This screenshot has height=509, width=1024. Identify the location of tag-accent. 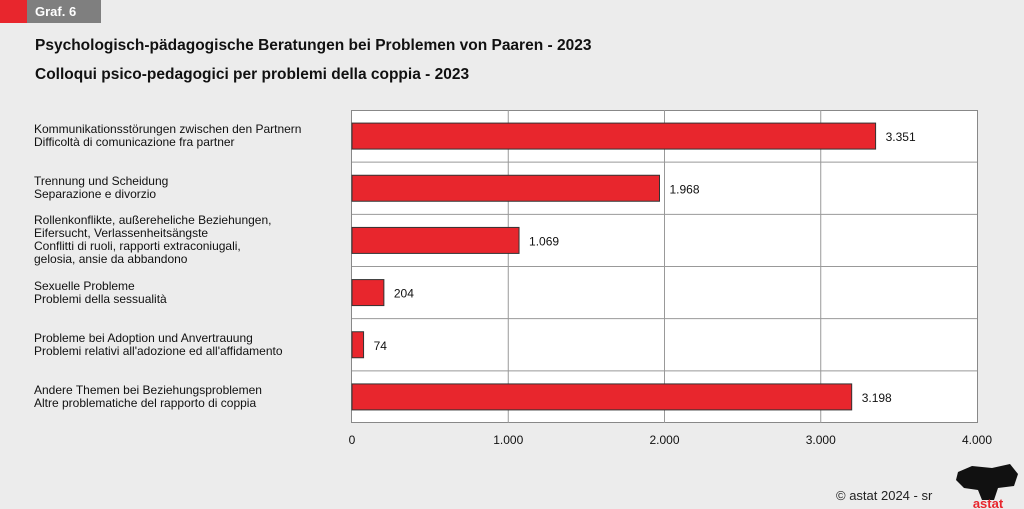
(13, 11).